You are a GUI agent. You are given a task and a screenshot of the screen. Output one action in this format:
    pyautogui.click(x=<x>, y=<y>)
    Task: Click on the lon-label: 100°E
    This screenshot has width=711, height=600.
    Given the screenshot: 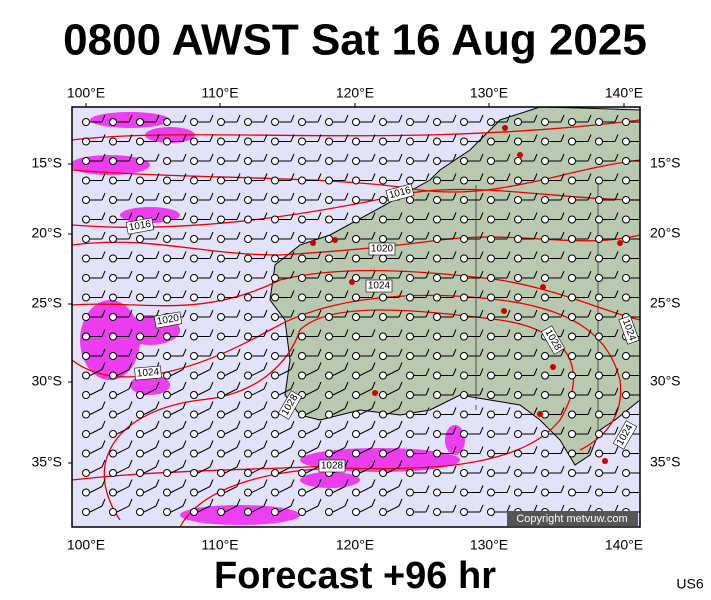 What is the action you would take?
    pyautogui.click(x=86, y=545)
    